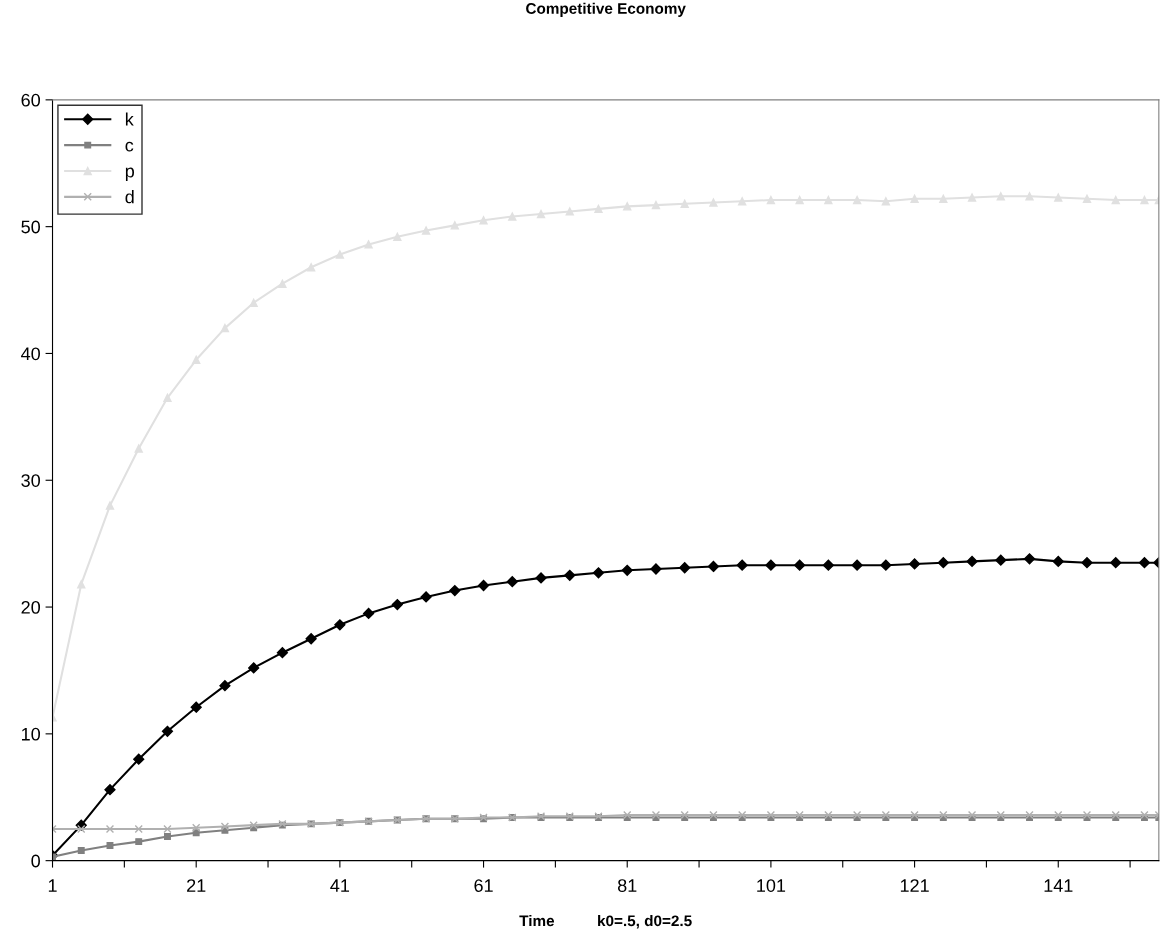  What do you see at coordinates (130, 174) in the screenshot?
I see `legend-label: p` at bounding box center [130, 174].